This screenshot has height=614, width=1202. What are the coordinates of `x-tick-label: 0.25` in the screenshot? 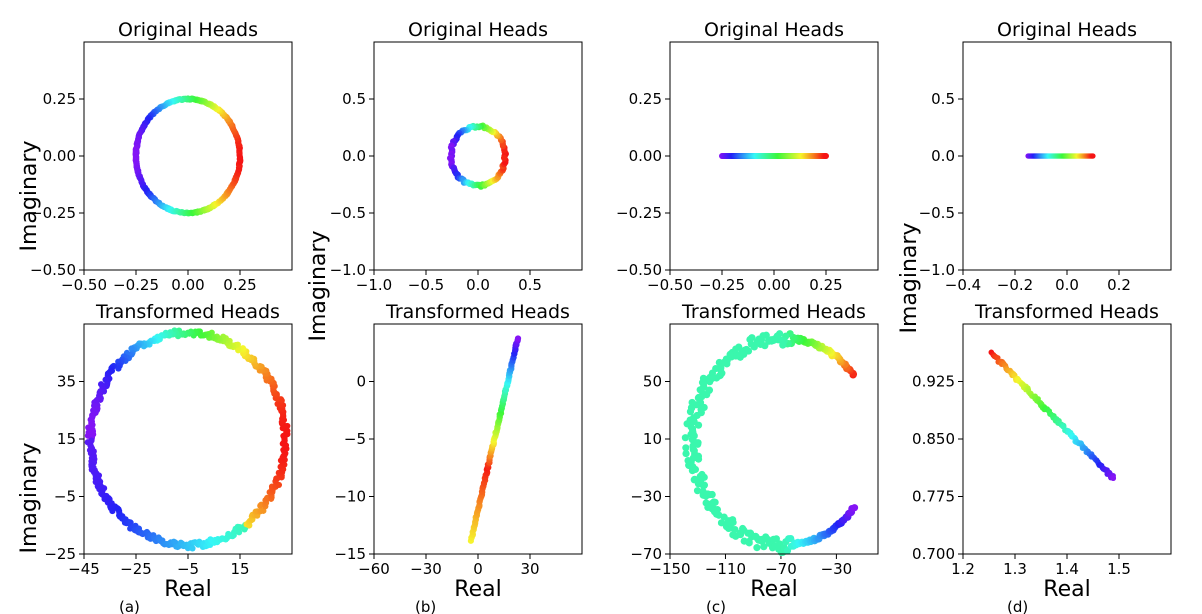 It's located at (239, 285).